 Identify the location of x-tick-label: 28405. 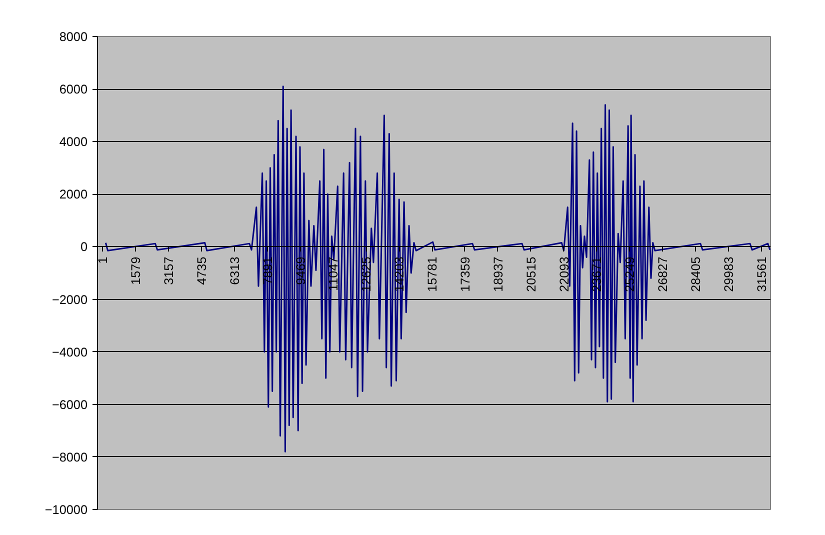
(695, 274).